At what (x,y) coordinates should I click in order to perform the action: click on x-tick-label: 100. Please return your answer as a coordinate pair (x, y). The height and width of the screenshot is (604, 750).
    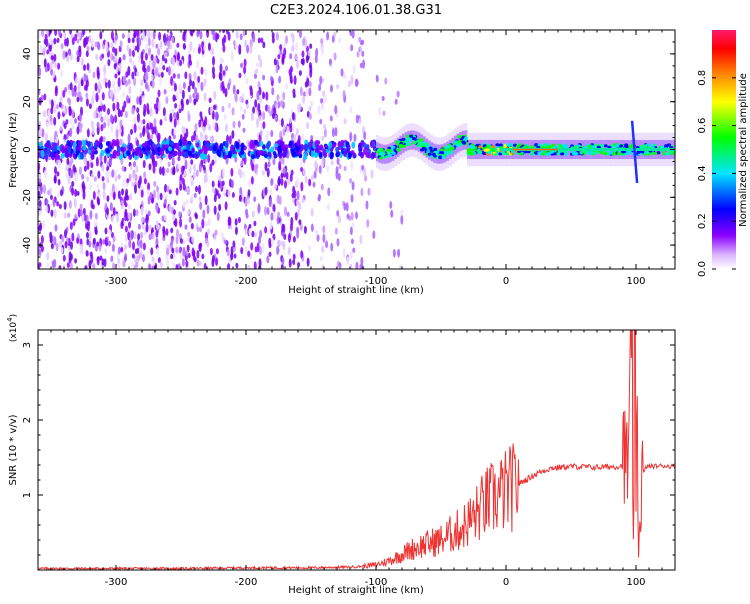
    Looking at the image, I should click on (635, 281).